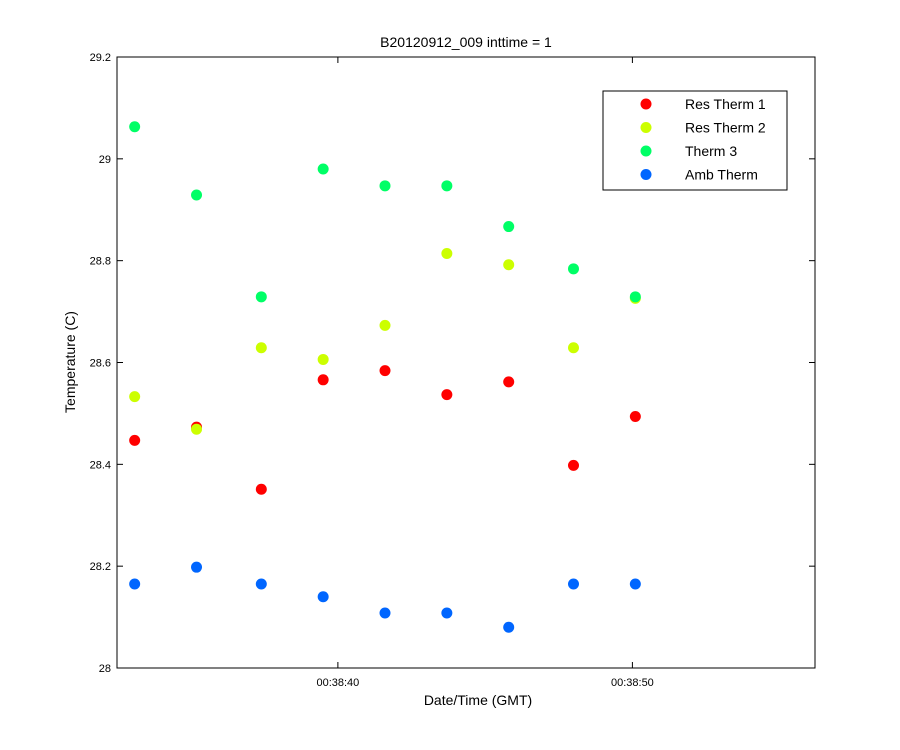  I want to click on x-tick-label: 00:38:40, so click(337, 683).